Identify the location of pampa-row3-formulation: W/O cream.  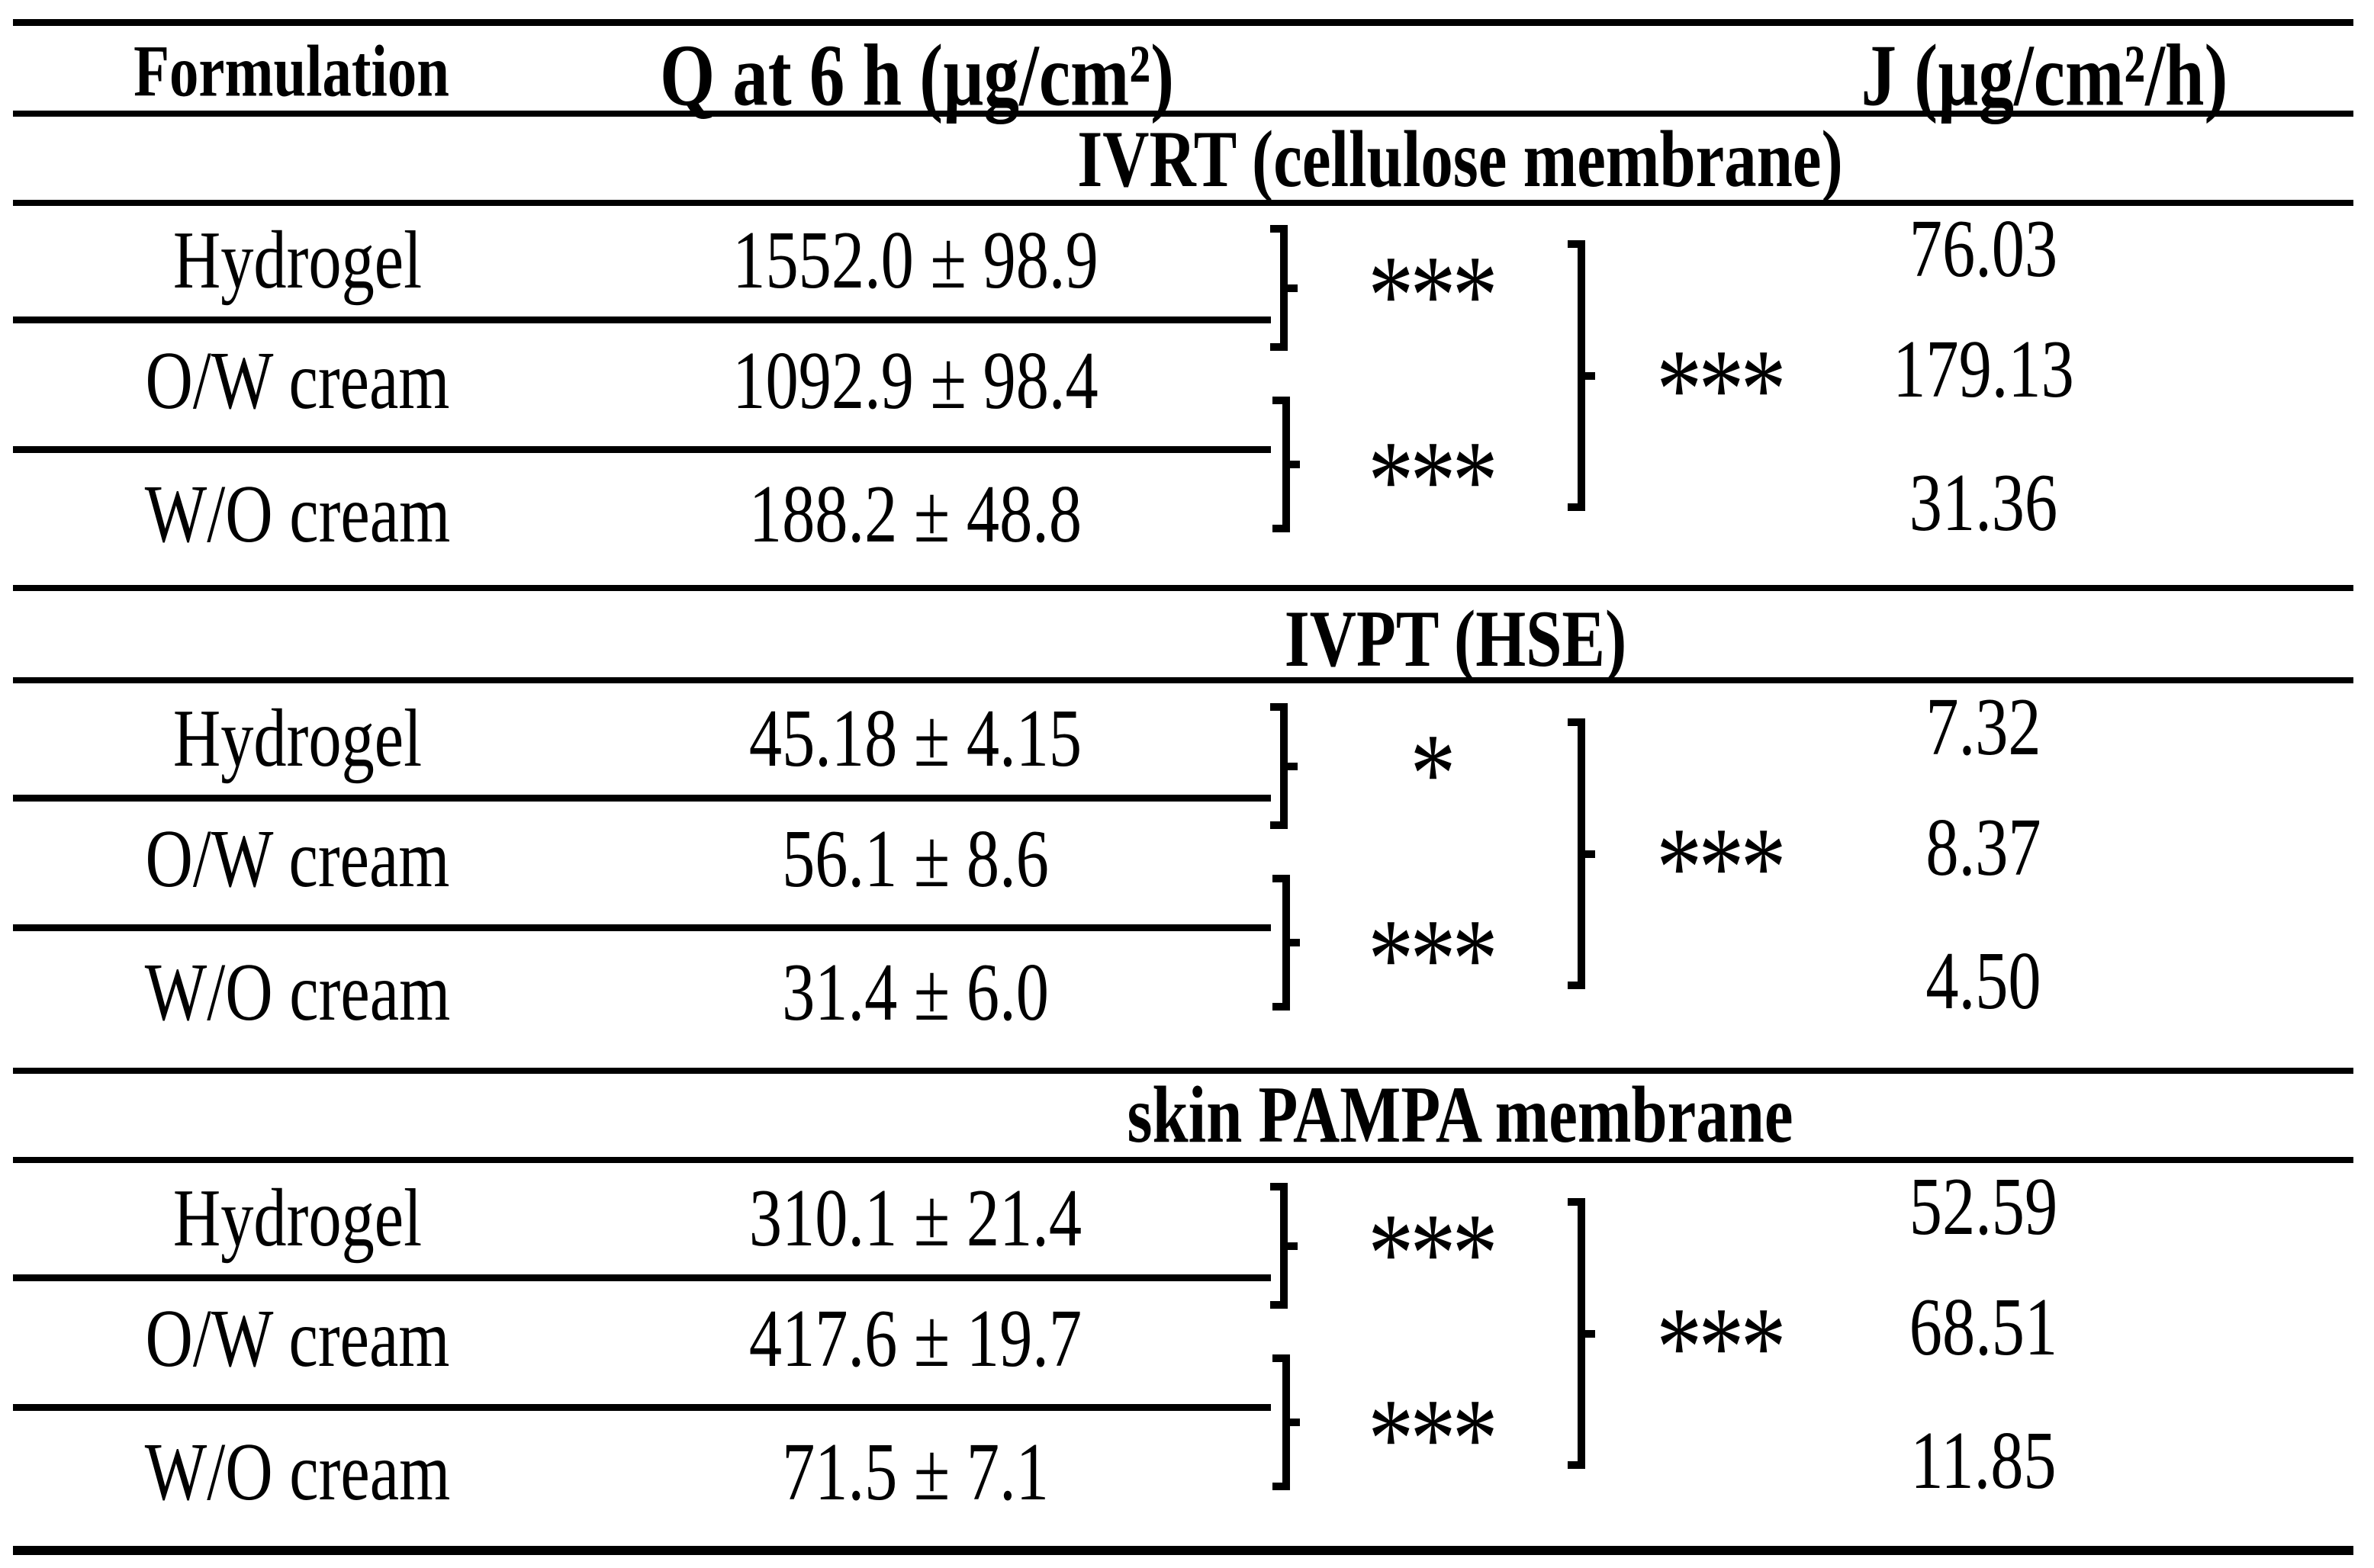
(298, 1472).